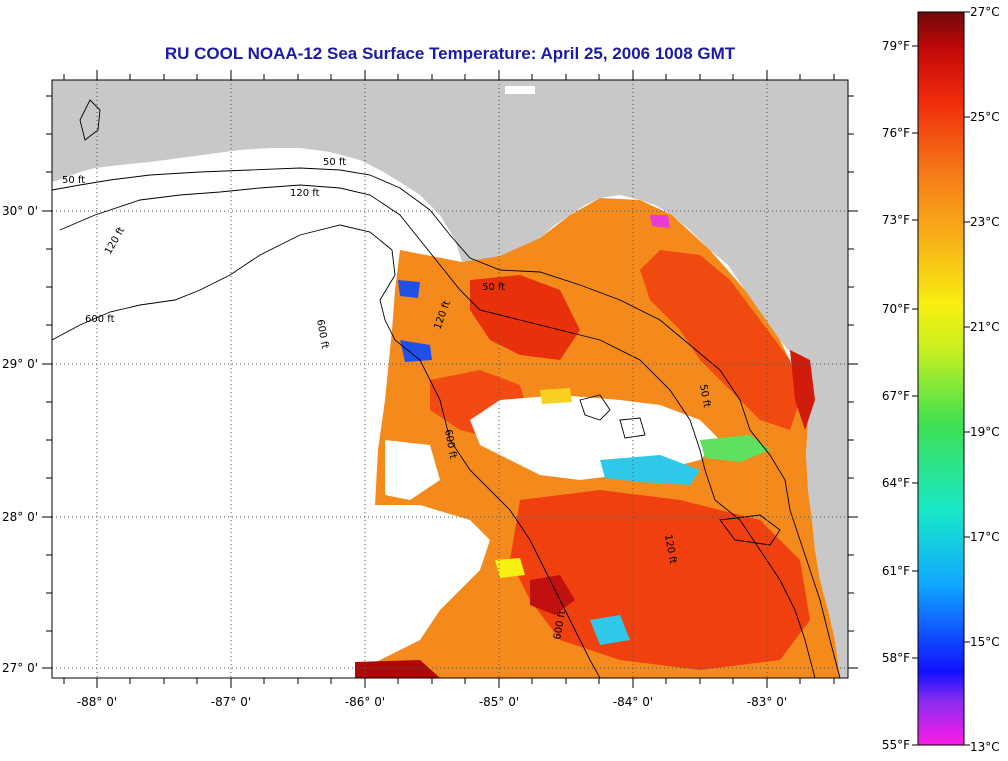 The height and width of the screenshot is (761, 1008). What do you see at coordinates (985, 327) in the screenshot?
I see `celsius-label: 21°C` at bounding box center [985, 327].